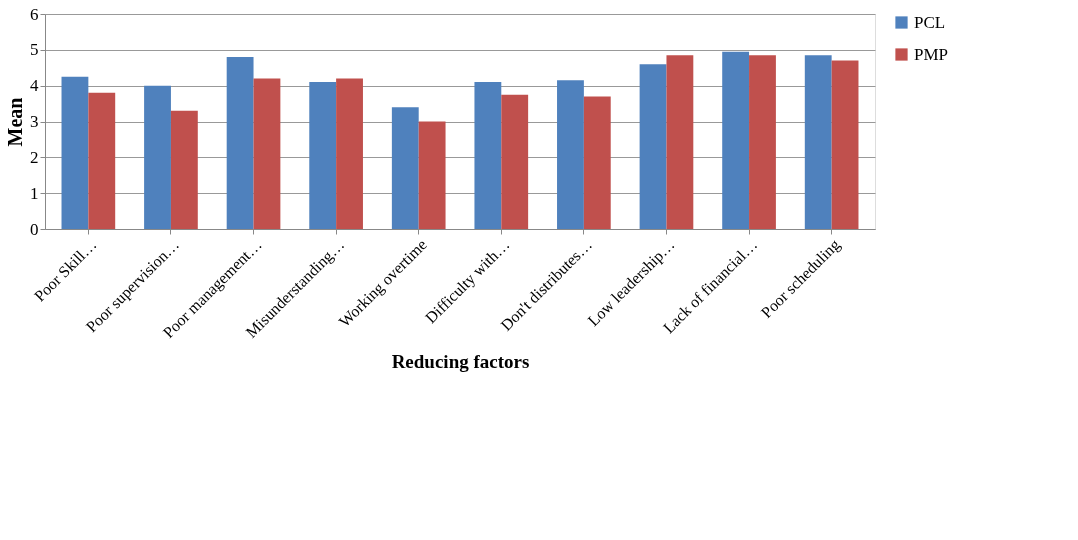  What do you see at coordinates (930, 22) in the screenshot?
I see `legend-label: PCL` at bounding box center [930, 22].